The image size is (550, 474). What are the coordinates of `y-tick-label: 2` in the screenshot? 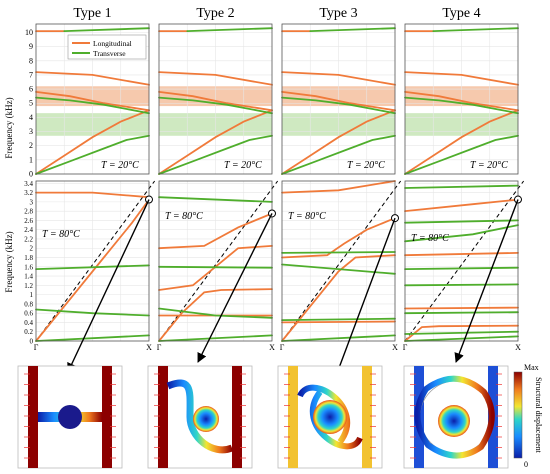 It's located at (31, 145).